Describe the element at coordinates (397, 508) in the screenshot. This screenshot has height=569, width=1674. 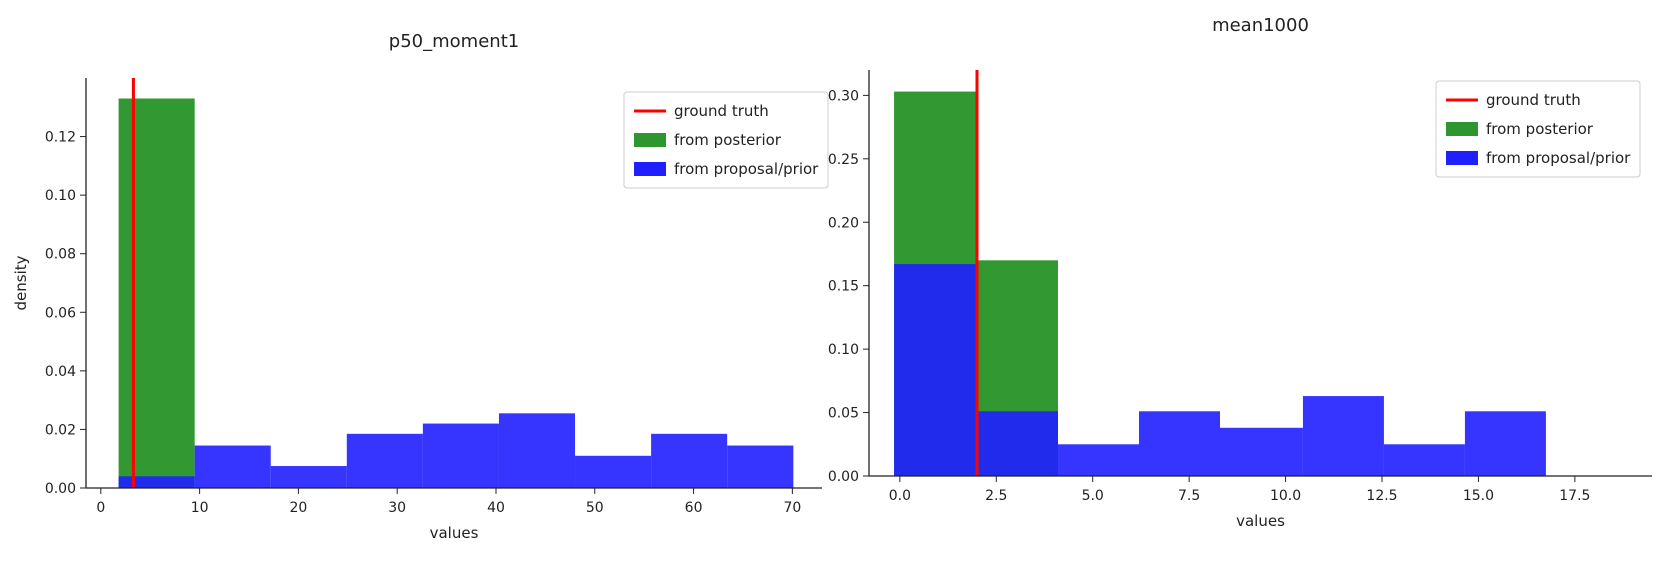
I see `x-tick-label-3: 30` at that location.